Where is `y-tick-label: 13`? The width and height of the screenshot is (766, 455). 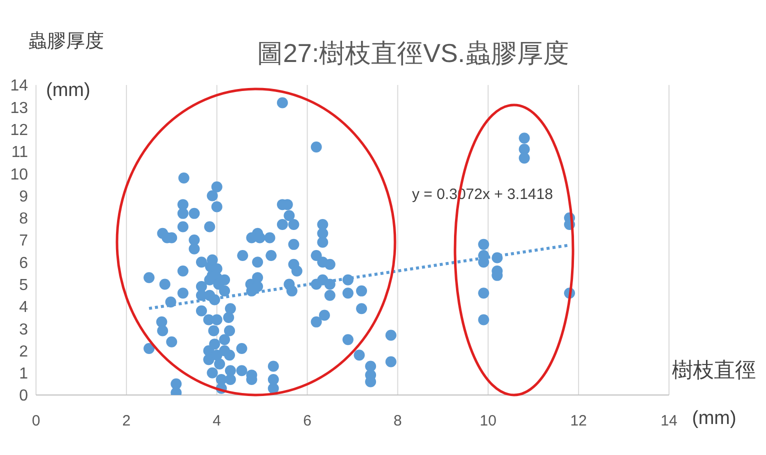 y-tick-label: 13 is located at coordinates (19, 108).